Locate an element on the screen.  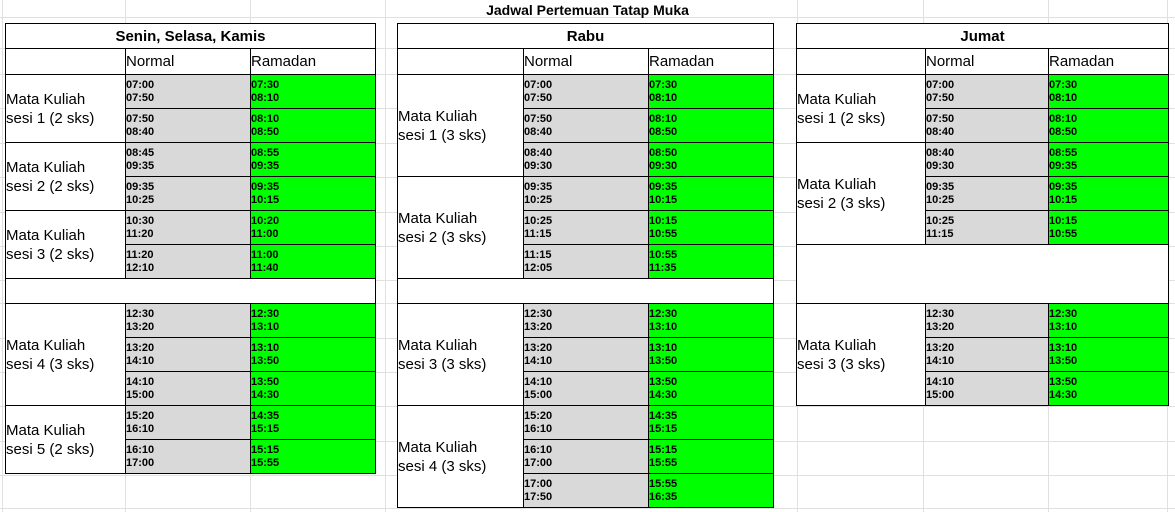
normal-time-cell: 11:15 12:05 is located at coordinates (586, 261).